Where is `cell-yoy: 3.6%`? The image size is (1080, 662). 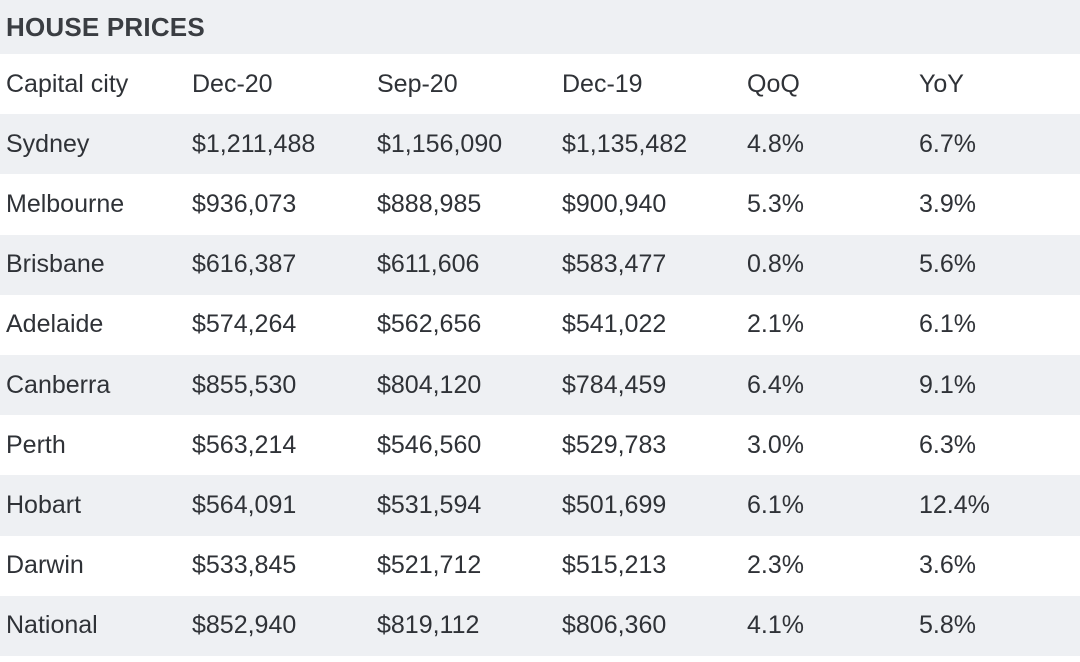
cell-yoy: 3.6% is located at coordinates (947, 565).